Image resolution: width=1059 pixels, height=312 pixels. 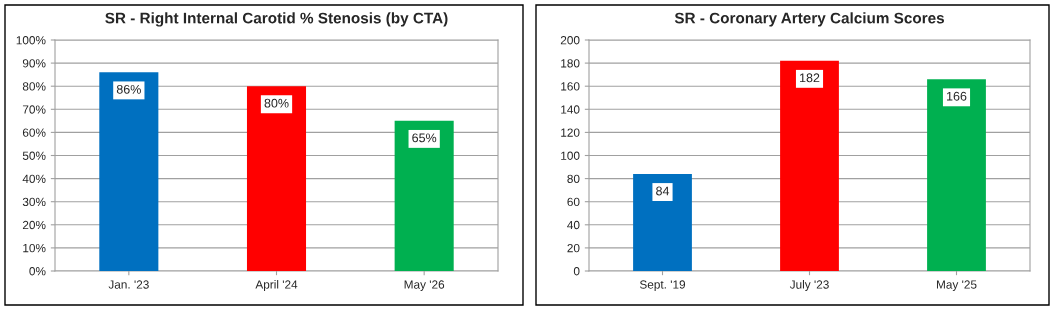 I want to click on x-tick-label: Jan. '23, so click(x=128, y=284).